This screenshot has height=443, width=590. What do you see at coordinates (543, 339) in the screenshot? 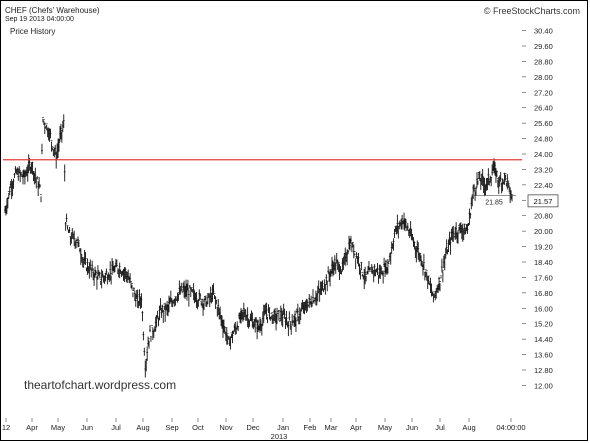
I see `y-tick-label: 14.40` at bounding box center [543, 339].